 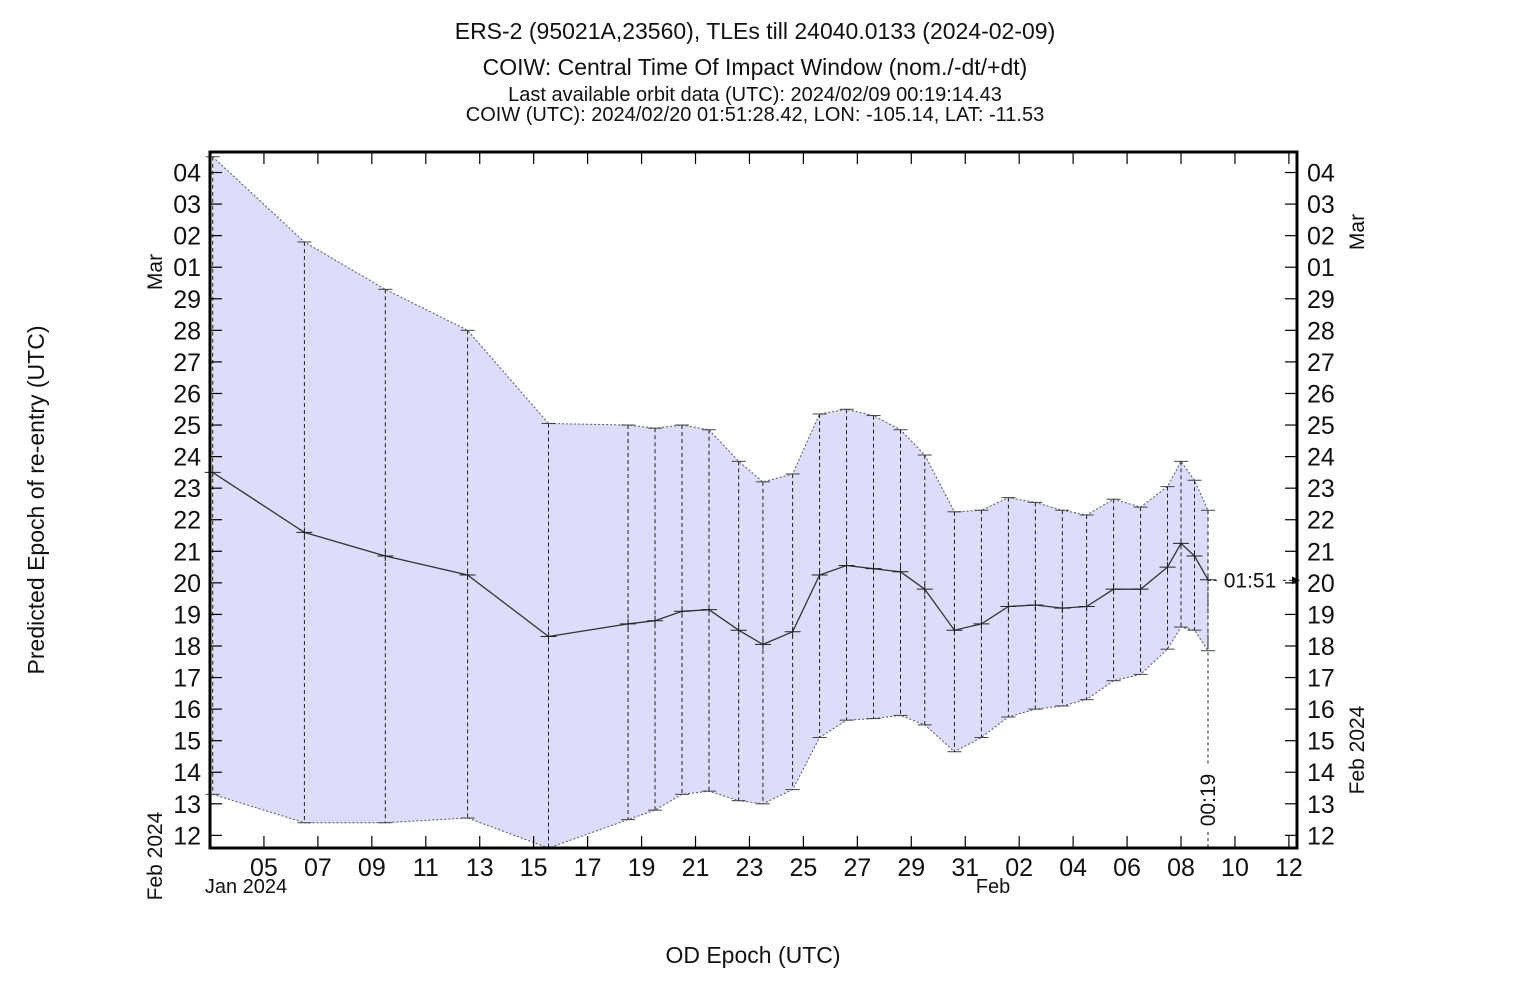 What do you see at coordinates (1235, 868) in the screenshot?
I see `x-tick-label: 10` at bounding box center [1235, 868].